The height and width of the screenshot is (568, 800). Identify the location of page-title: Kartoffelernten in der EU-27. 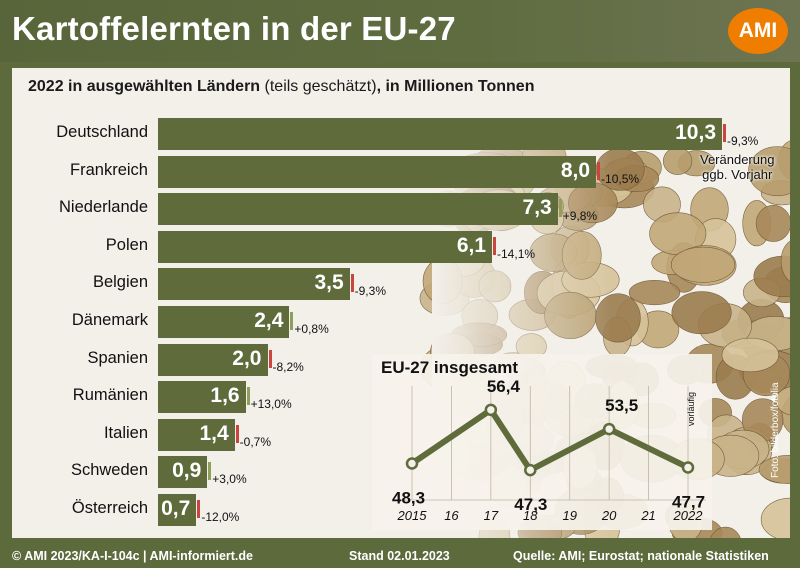
(234, 28).